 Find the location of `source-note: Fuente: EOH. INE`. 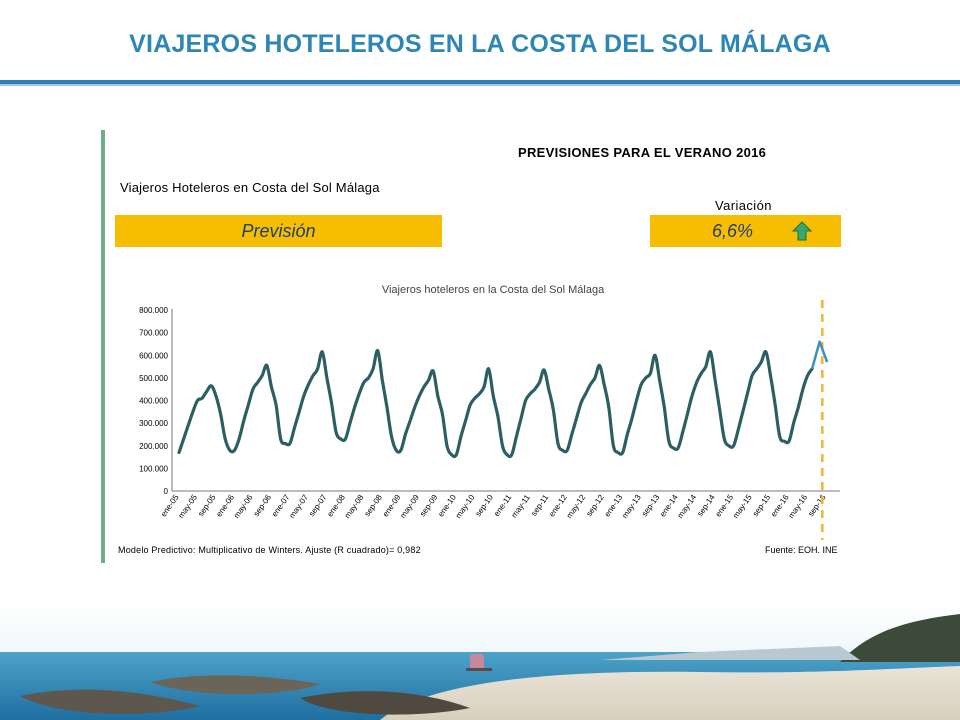

source-note: Fuente: EOH. INE is located at coordinates (801, 550).